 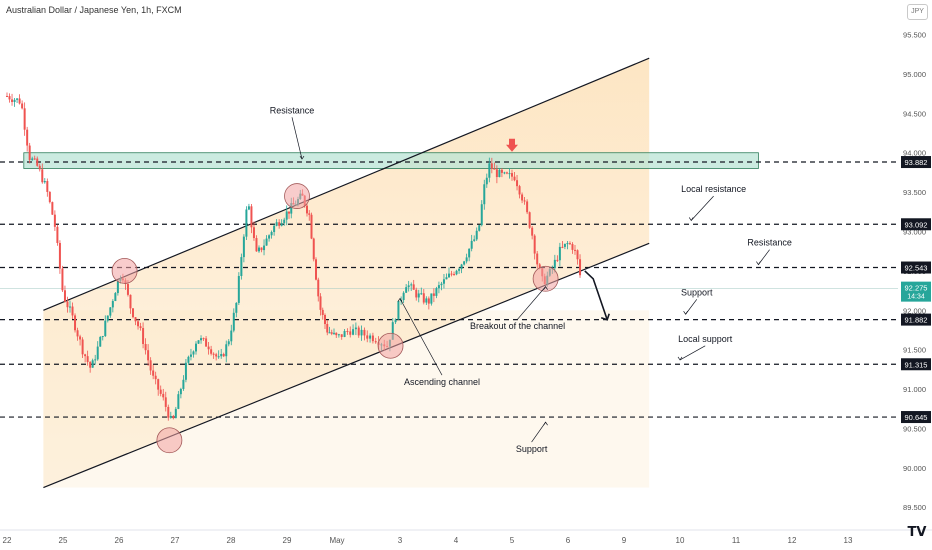 I want to click on level-tag-label: 91.315, so click(x=916, y=364).